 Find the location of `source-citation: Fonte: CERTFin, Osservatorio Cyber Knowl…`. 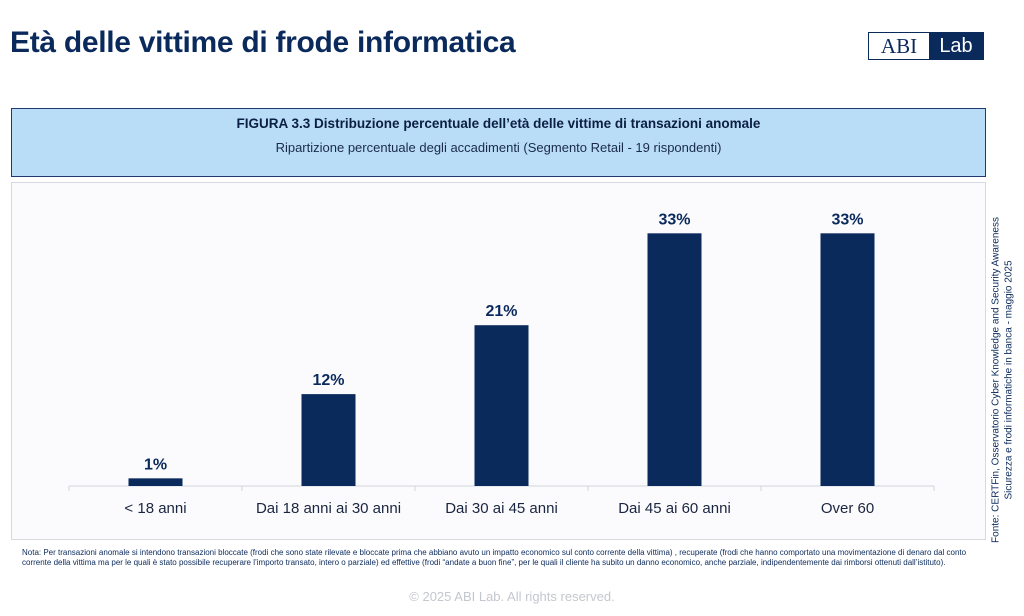

source-citation: Fonte: CERTFin, Osservatorio Cyber Knowl… is located at coordinates (1003, 380).